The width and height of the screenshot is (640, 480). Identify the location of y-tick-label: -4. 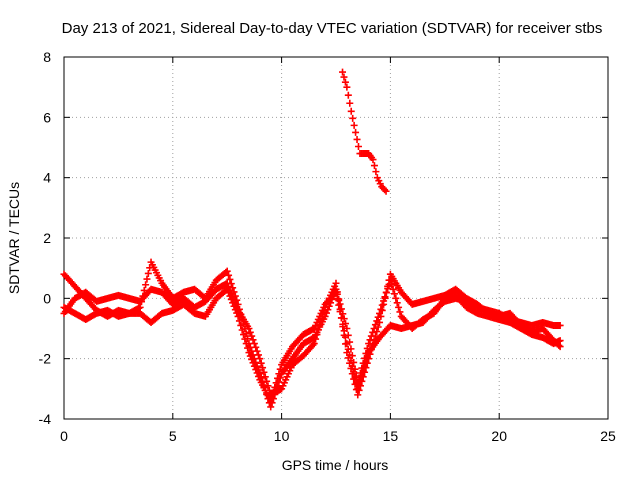
(45, 419).